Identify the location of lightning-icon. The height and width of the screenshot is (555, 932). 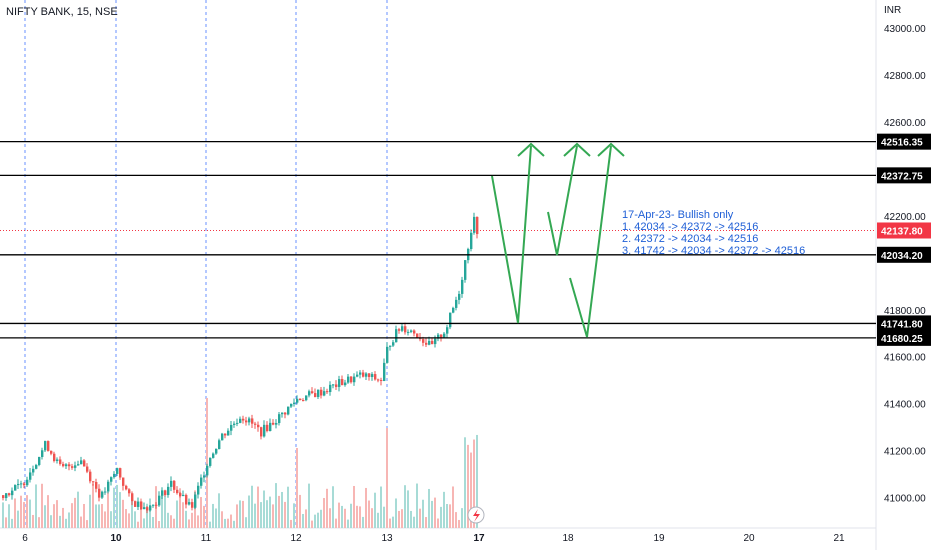
(476, 515).